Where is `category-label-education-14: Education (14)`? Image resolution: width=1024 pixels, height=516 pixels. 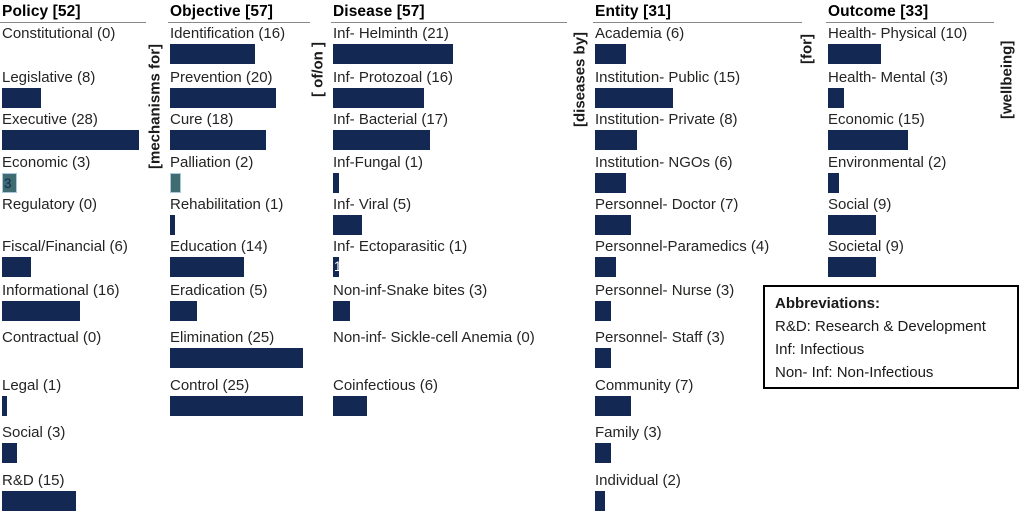
category-label-education-14: Education (14) is located at coordinates (219, 246).